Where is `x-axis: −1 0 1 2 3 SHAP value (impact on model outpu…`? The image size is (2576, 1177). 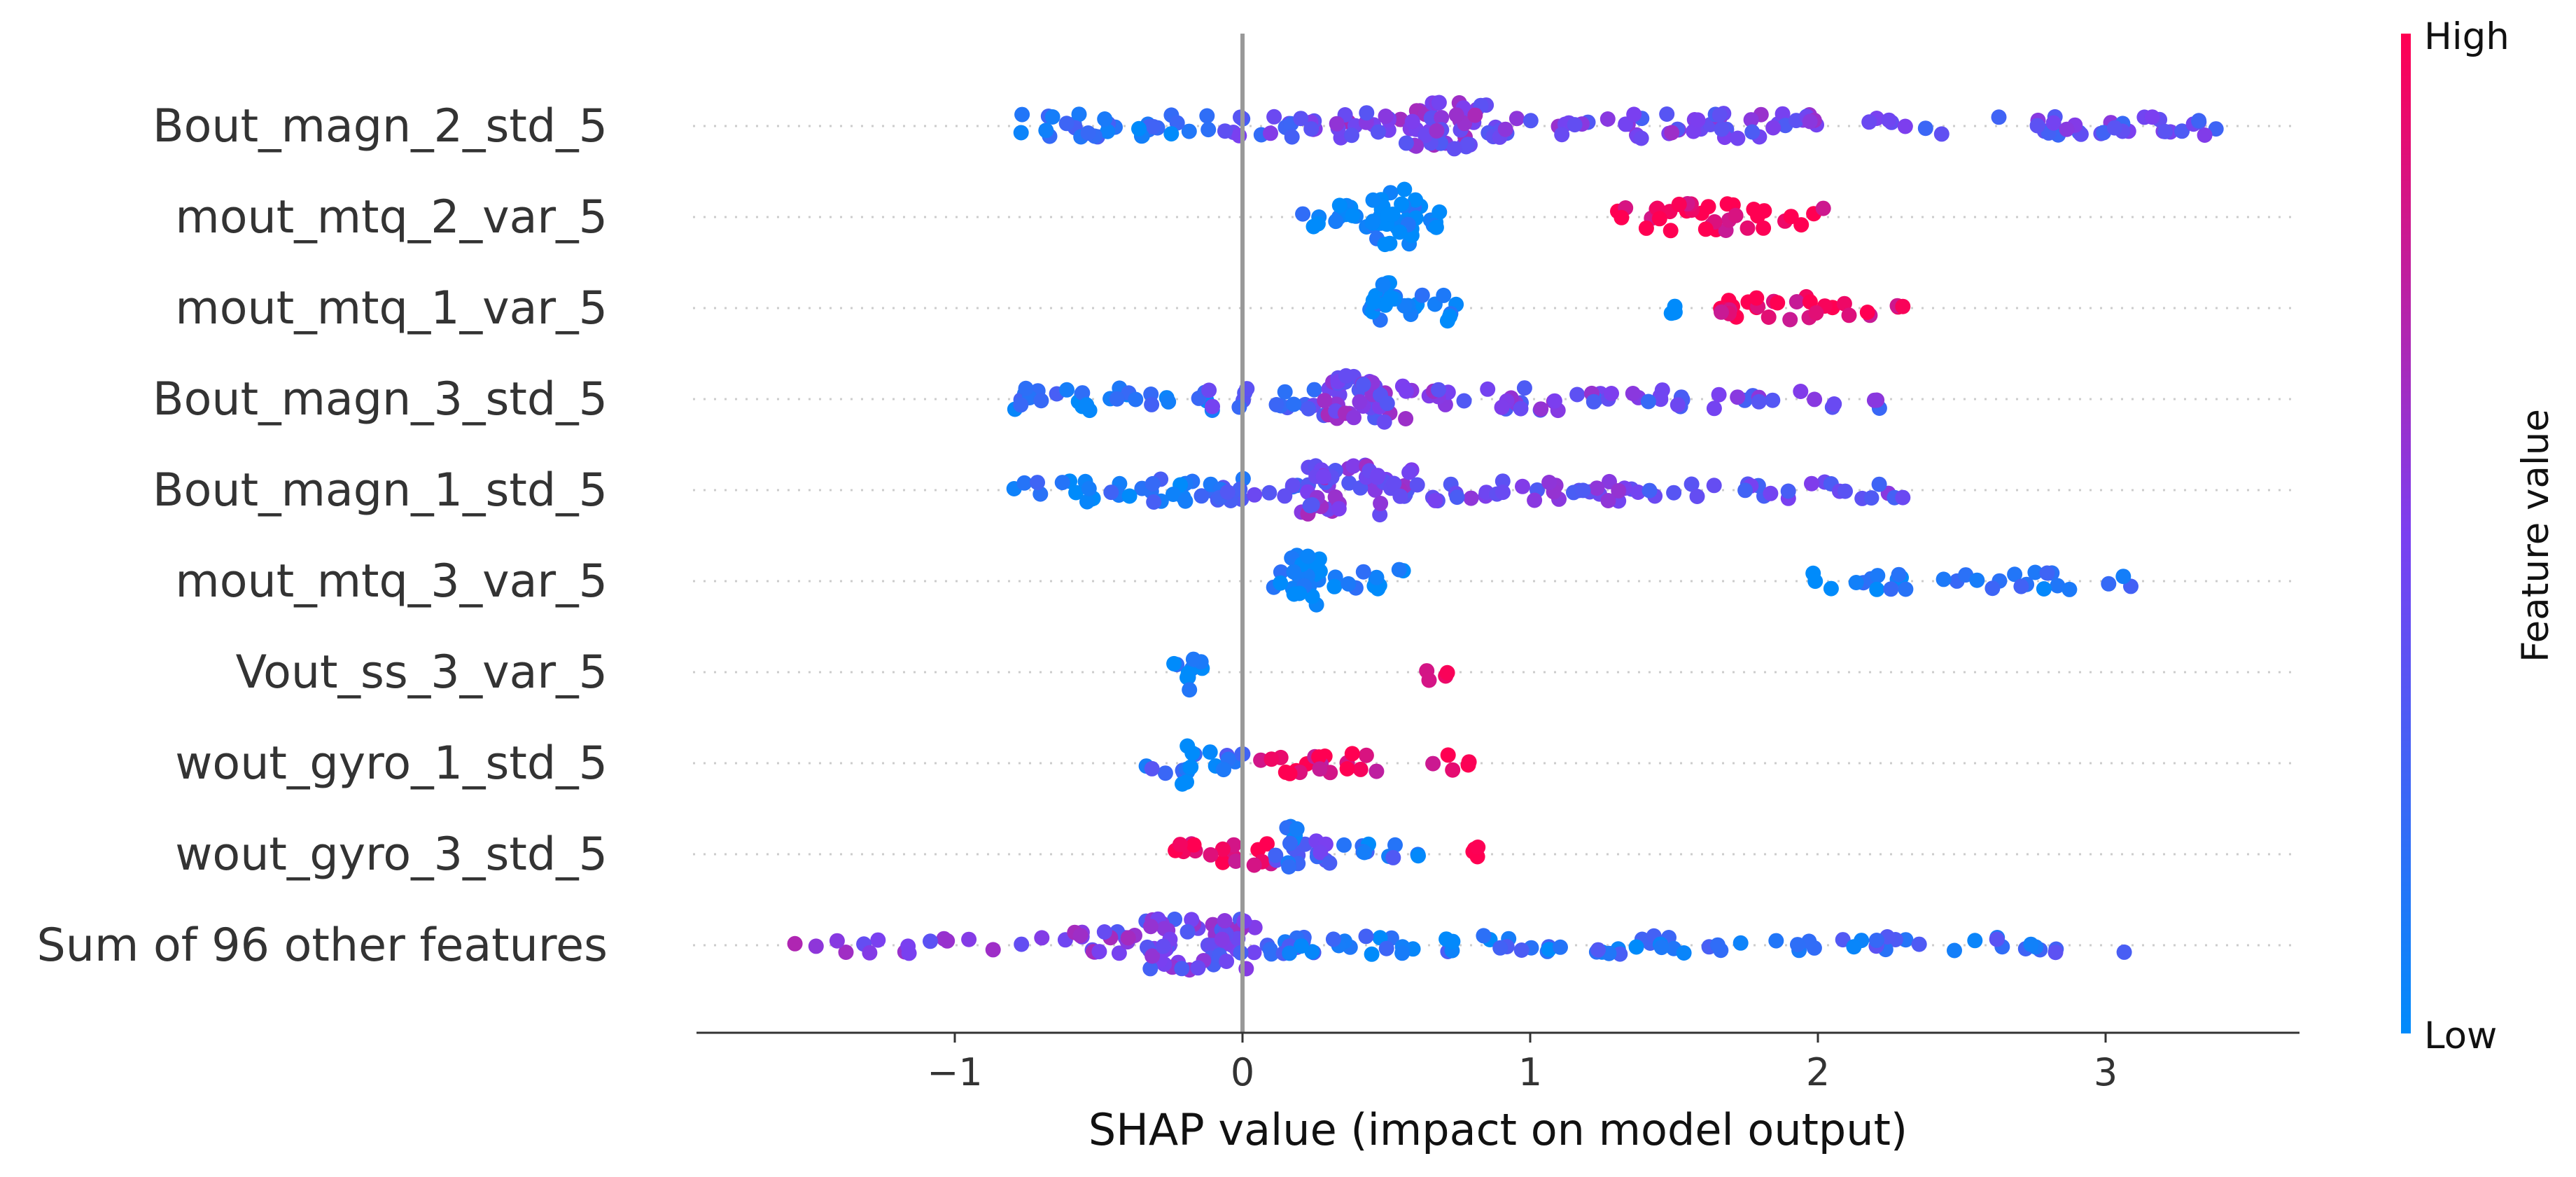 x-axis: −1 0 1 2 3 SHAP value (impact on model outpu… is located at coordinates (1498, 1093).